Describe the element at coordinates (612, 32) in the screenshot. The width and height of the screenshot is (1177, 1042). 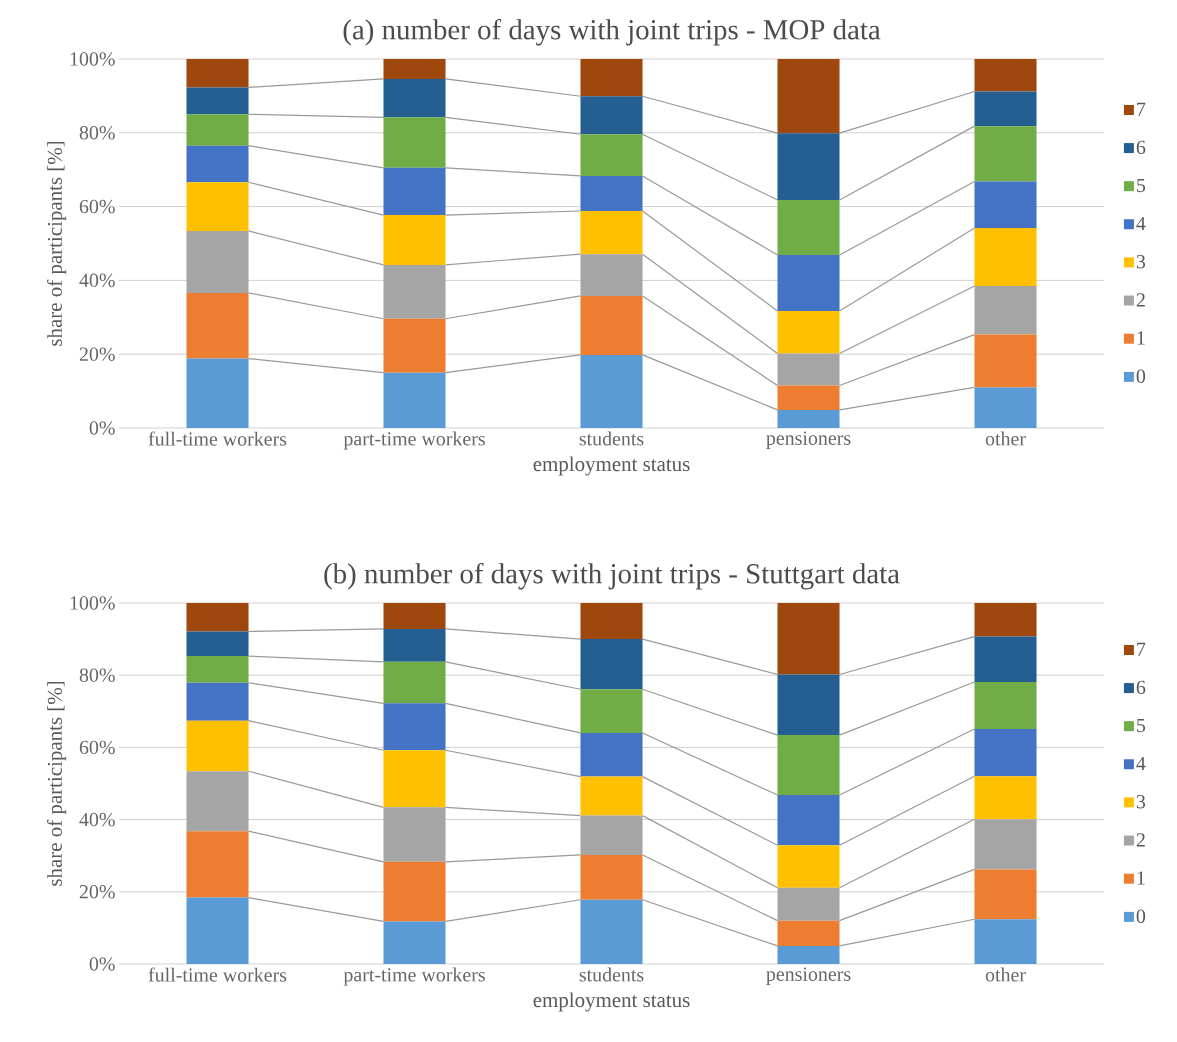
I see `chart-title: (a) number of days with joint trips - MOP data` at that location.